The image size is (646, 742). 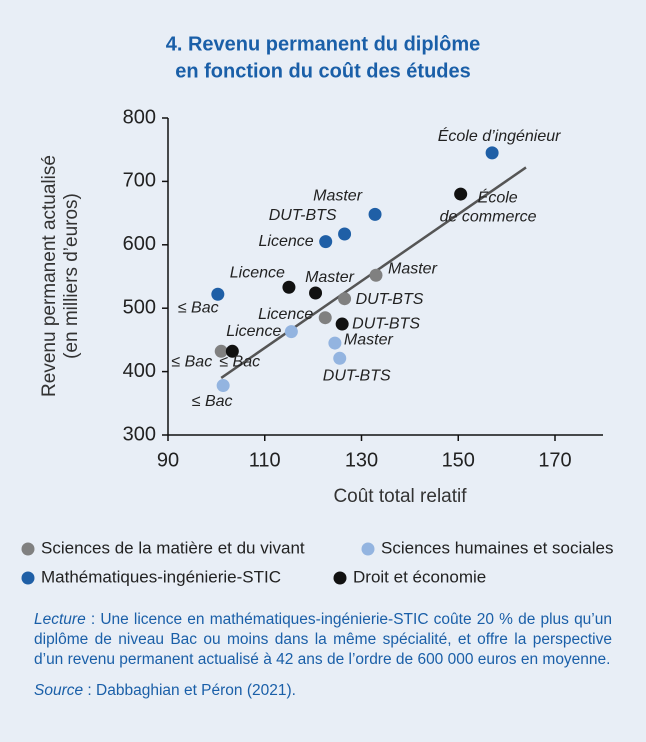 What do you see at coordinates (419, 576) in the screenshot?
I see `legend-label: Droit et économie` at bounding box center [419, 576].